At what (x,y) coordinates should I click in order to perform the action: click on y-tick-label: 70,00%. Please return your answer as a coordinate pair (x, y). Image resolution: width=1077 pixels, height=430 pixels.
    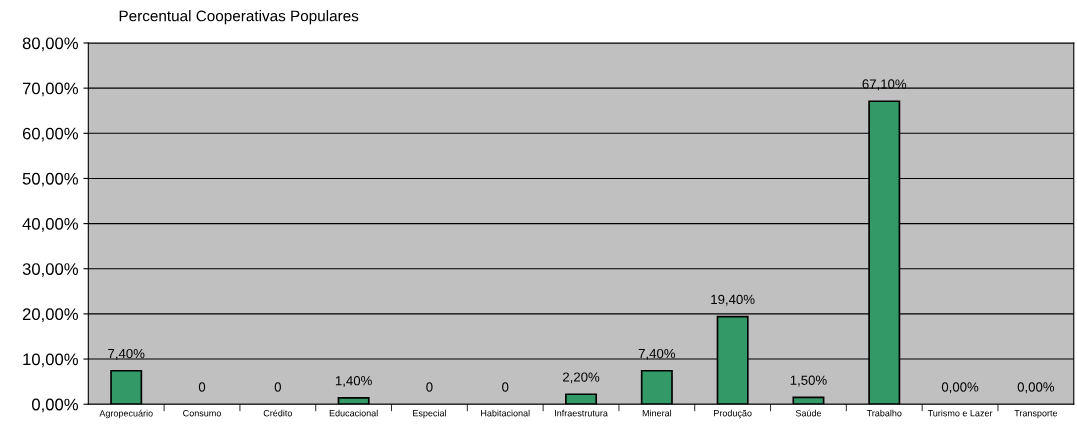
    Looking at the image, I should click on (50, 89).